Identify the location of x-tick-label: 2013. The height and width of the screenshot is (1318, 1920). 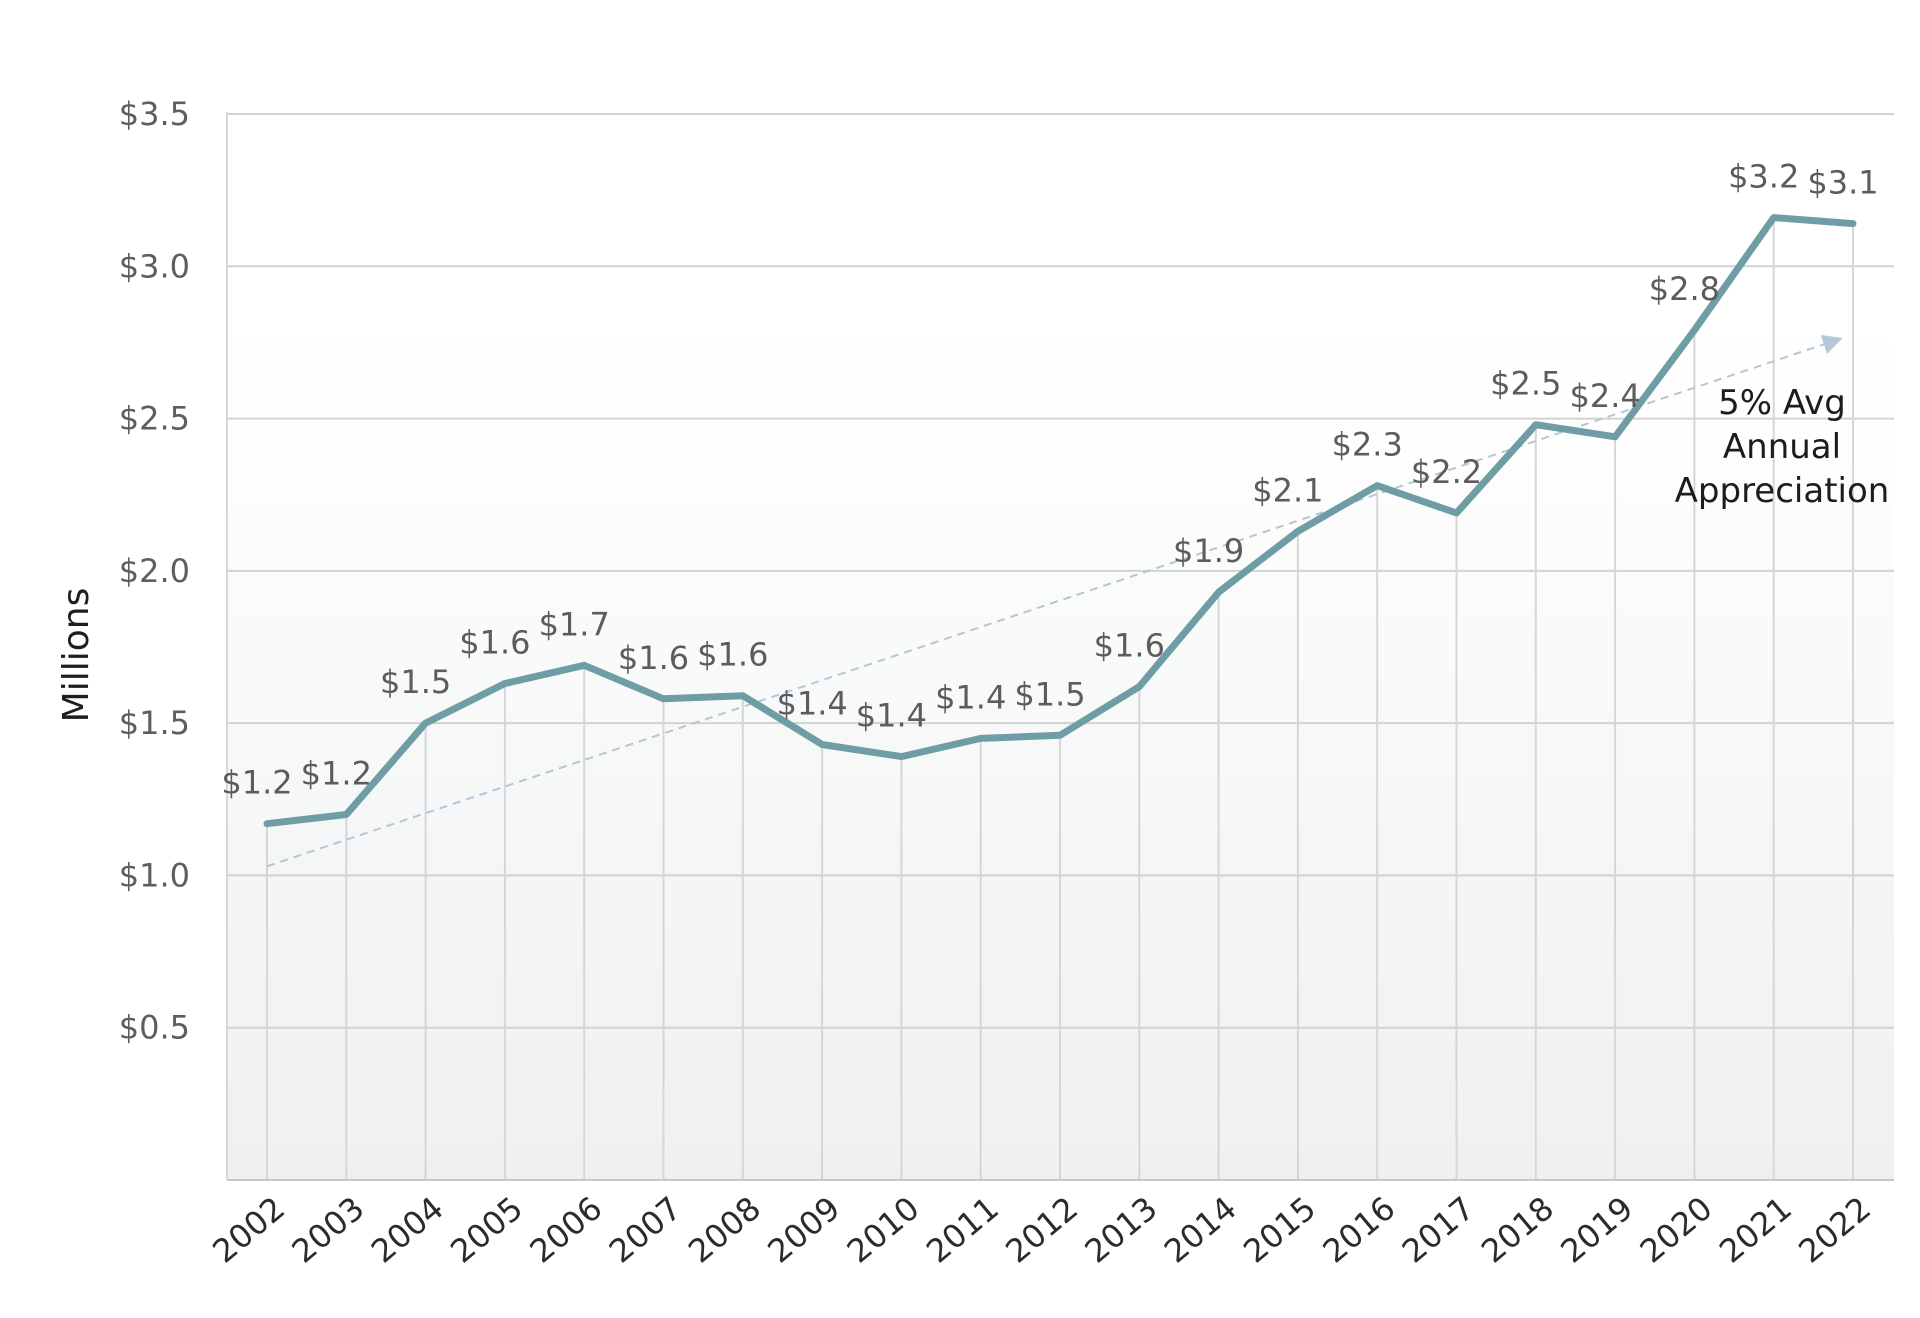
(1121, 1229).